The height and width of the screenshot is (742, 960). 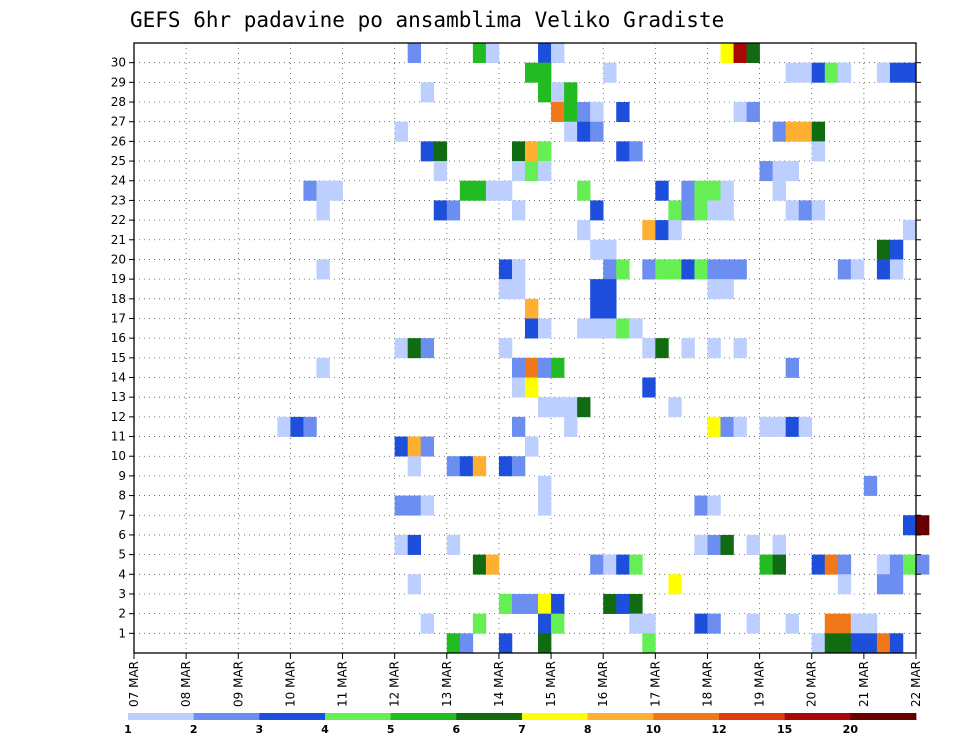 What do you see at coordinates (122, 633) in the screenshot?
I see `y-tick-label: 1` at bounding box center [122, 633].